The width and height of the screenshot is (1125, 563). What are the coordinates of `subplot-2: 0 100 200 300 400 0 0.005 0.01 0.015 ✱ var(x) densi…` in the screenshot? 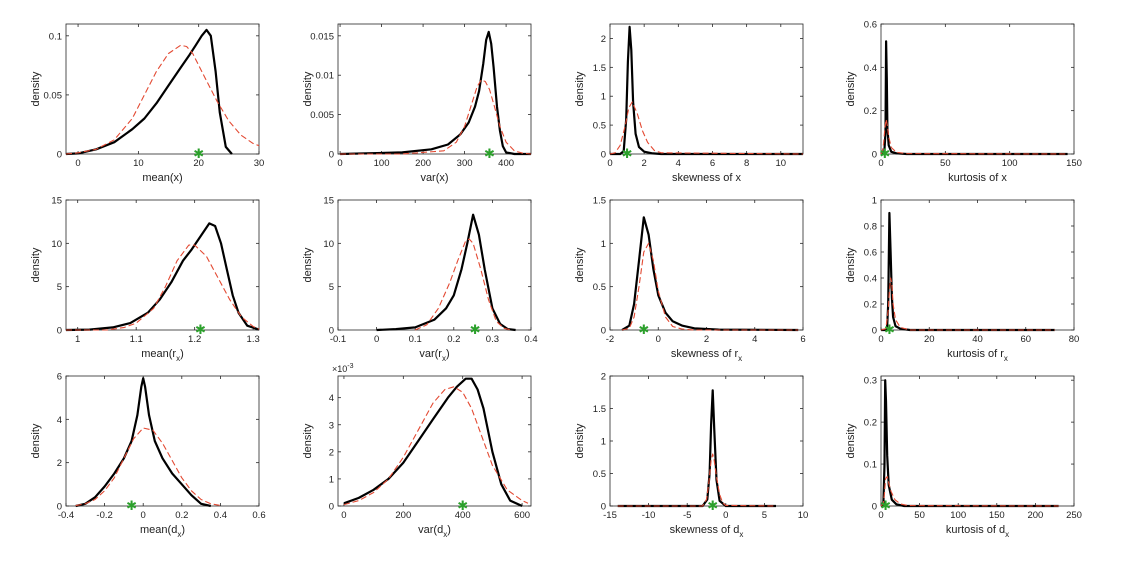 It's located at (417, 103).